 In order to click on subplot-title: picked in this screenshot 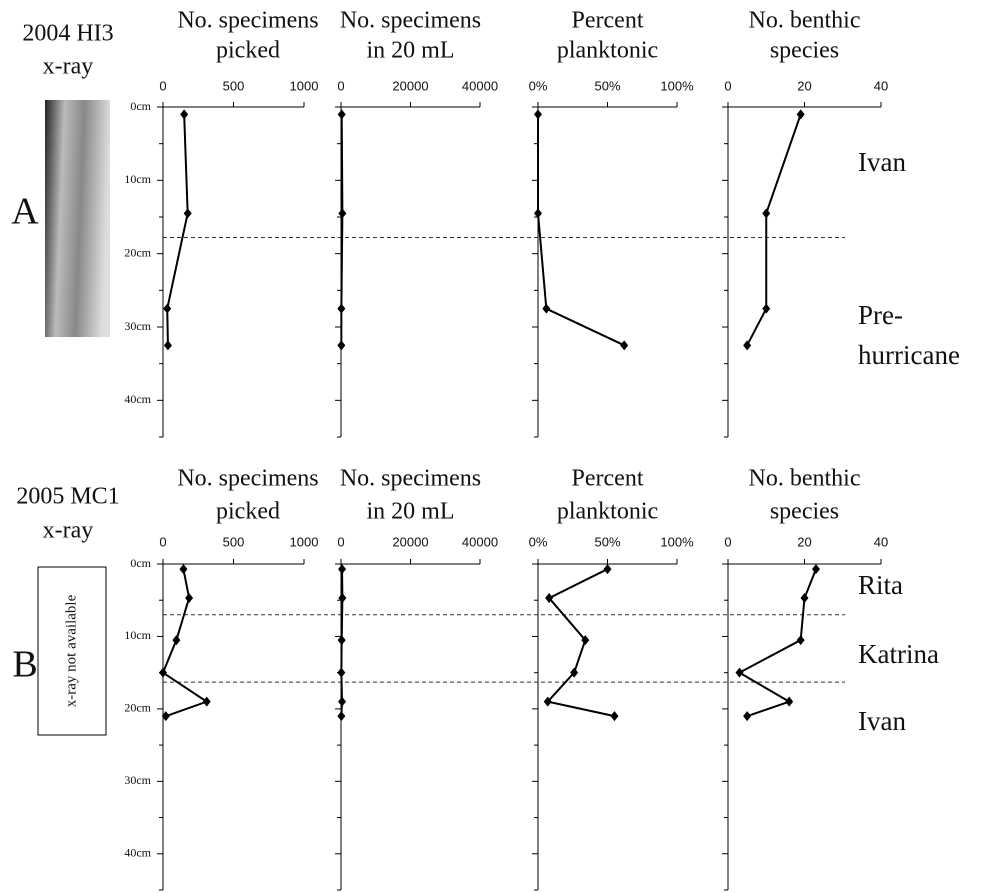, I will do `click(248, 51)`.